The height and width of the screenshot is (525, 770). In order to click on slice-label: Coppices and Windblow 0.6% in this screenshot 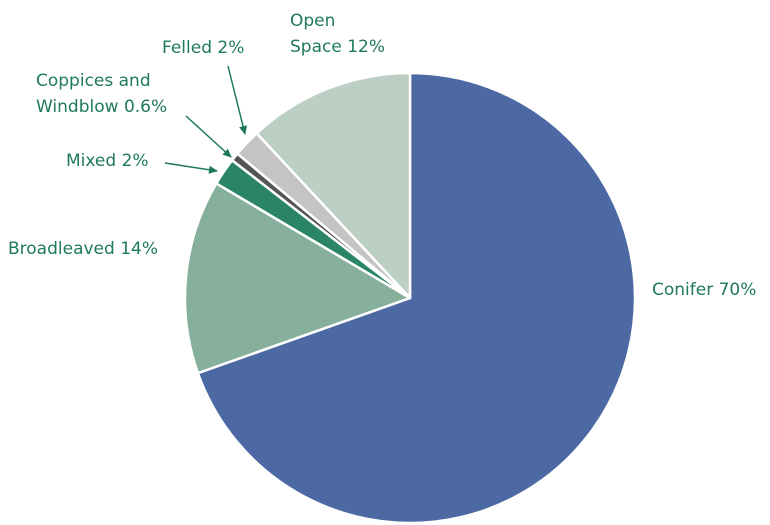, I will do `click(116, 94)`.